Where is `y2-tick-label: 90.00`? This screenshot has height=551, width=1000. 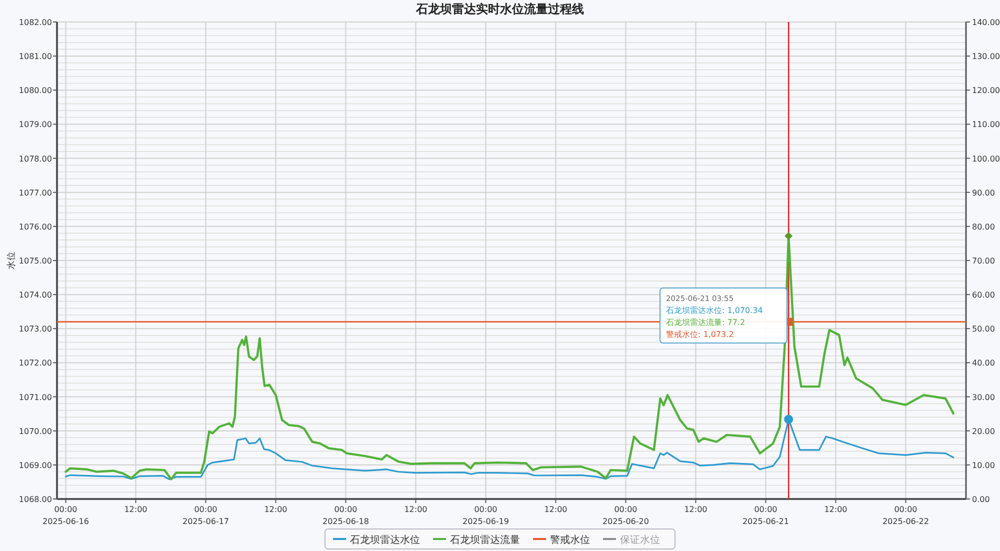 y2-tick-label: 90.00 is located at coordinates (983, 193).